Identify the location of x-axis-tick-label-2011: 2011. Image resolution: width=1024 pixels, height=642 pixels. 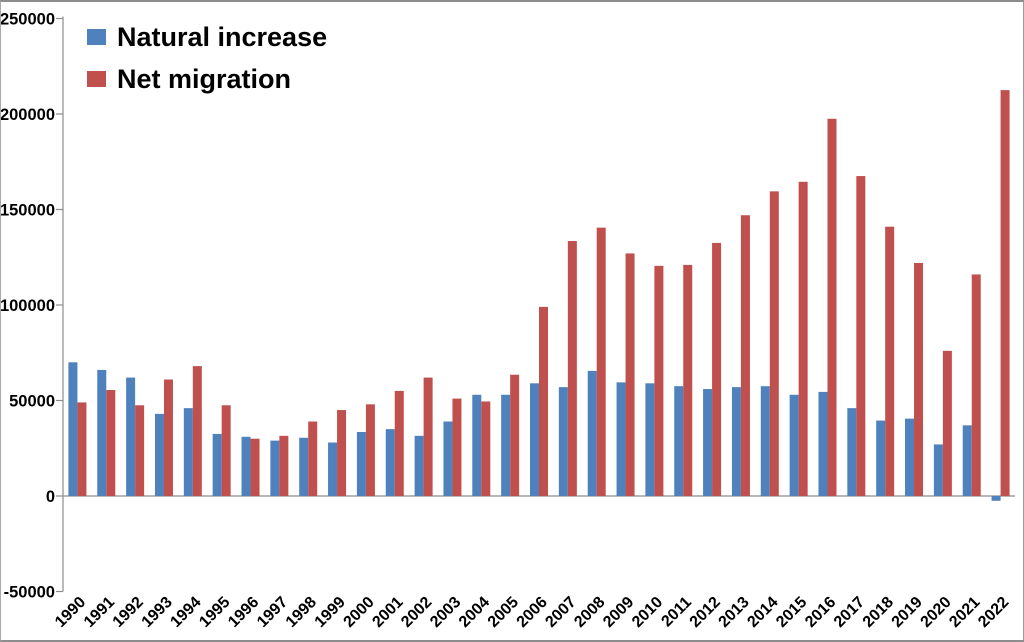
(676, 612).